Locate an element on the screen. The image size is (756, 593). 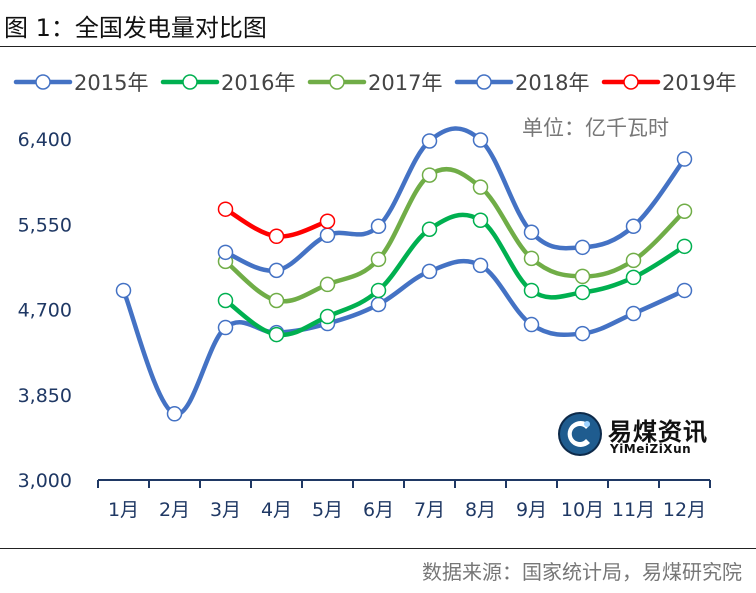
legend-item: 2017年 is located at coordinates (374, 83).